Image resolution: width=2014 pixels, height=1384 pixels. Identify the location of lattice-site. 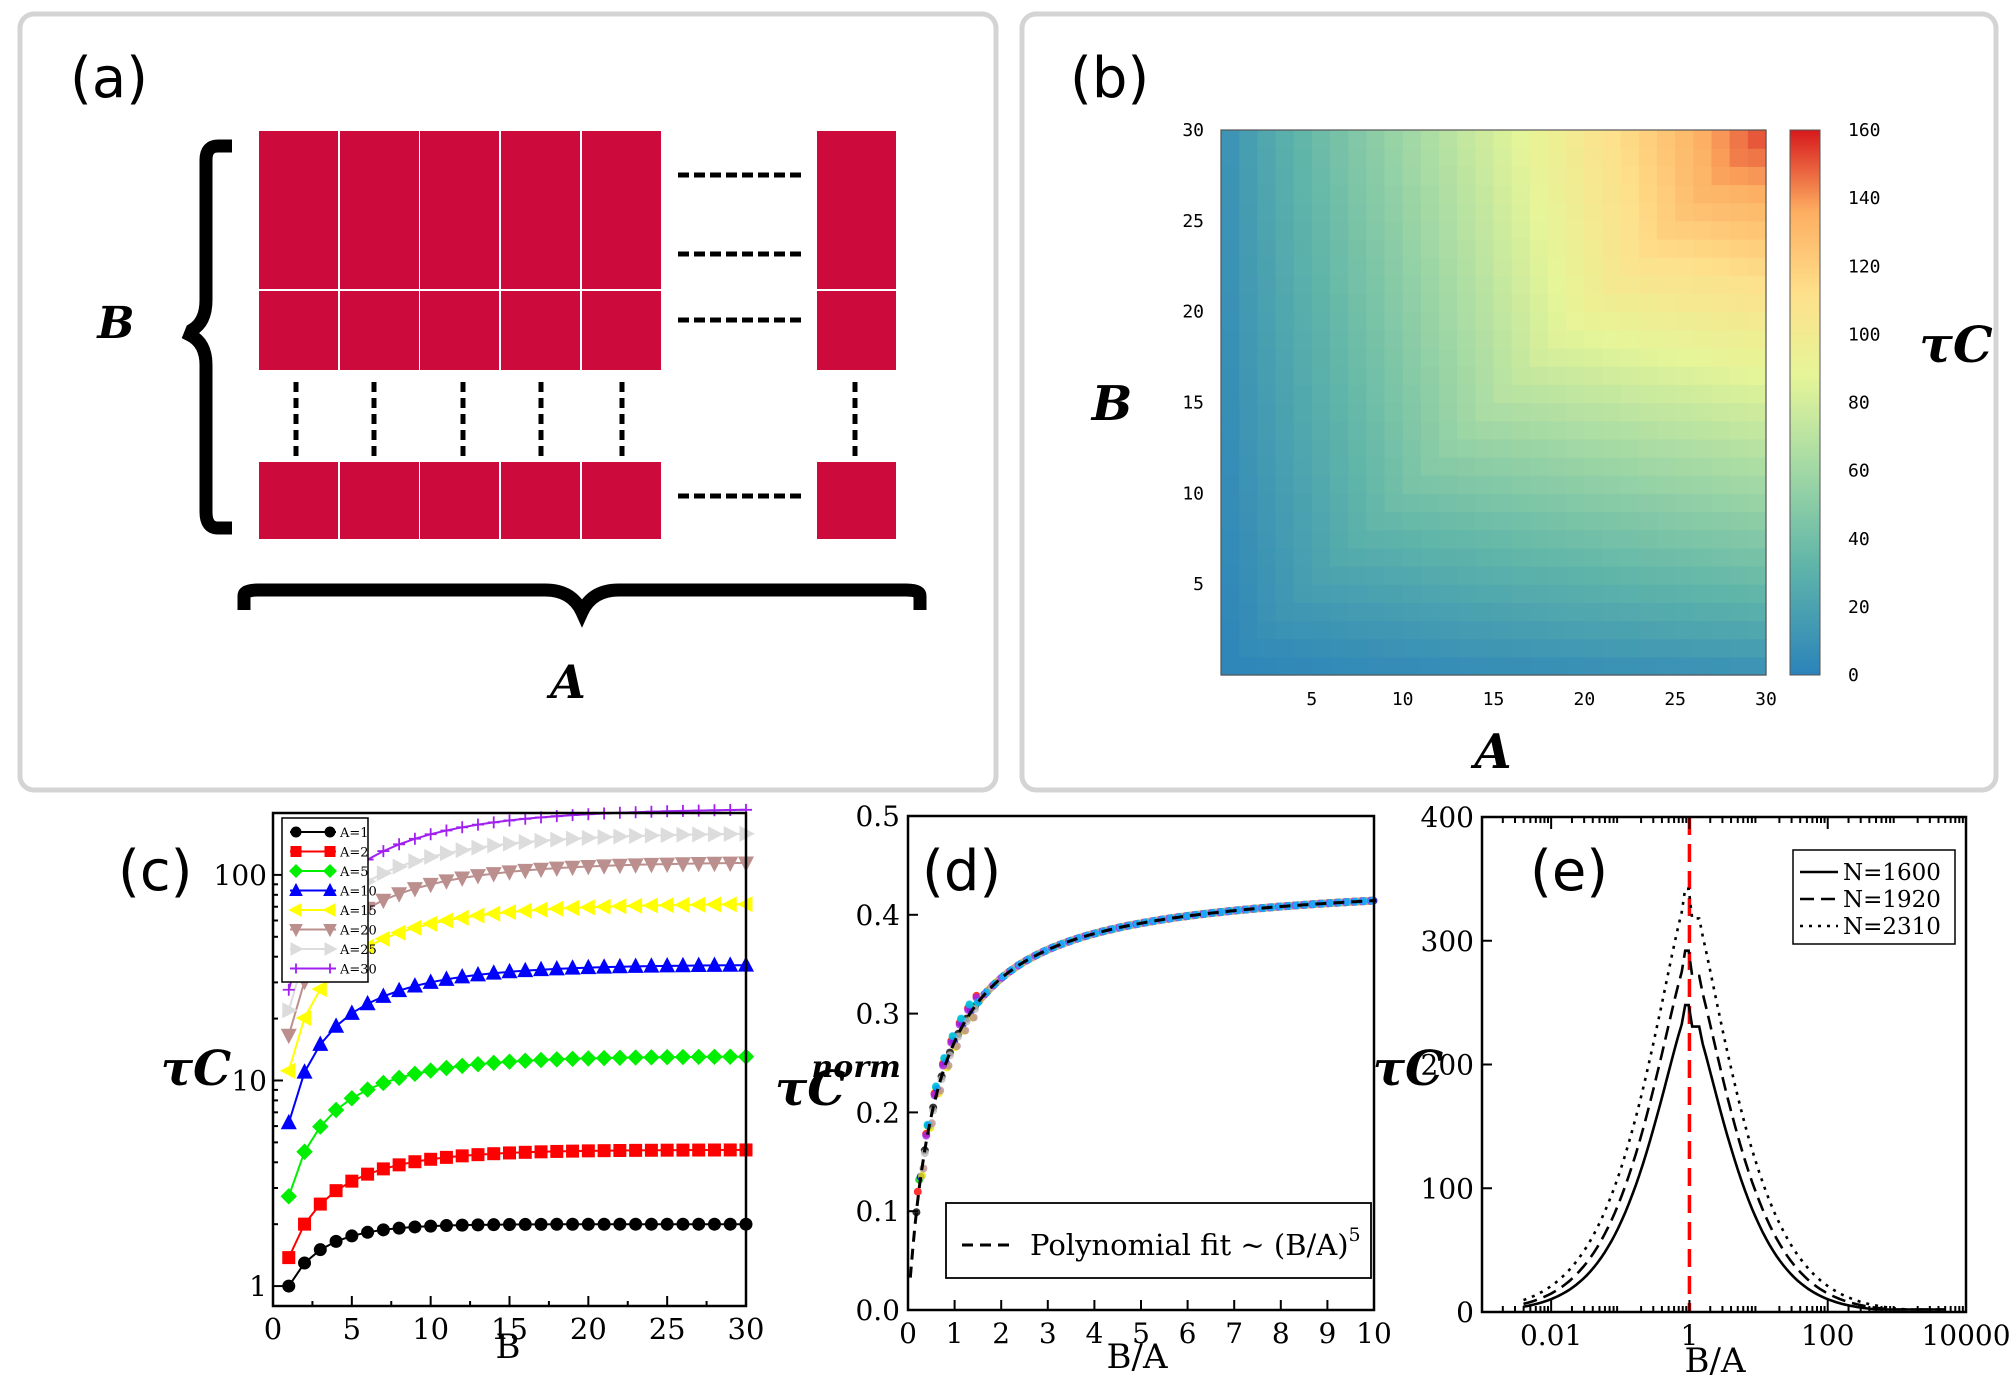
(298, 500).